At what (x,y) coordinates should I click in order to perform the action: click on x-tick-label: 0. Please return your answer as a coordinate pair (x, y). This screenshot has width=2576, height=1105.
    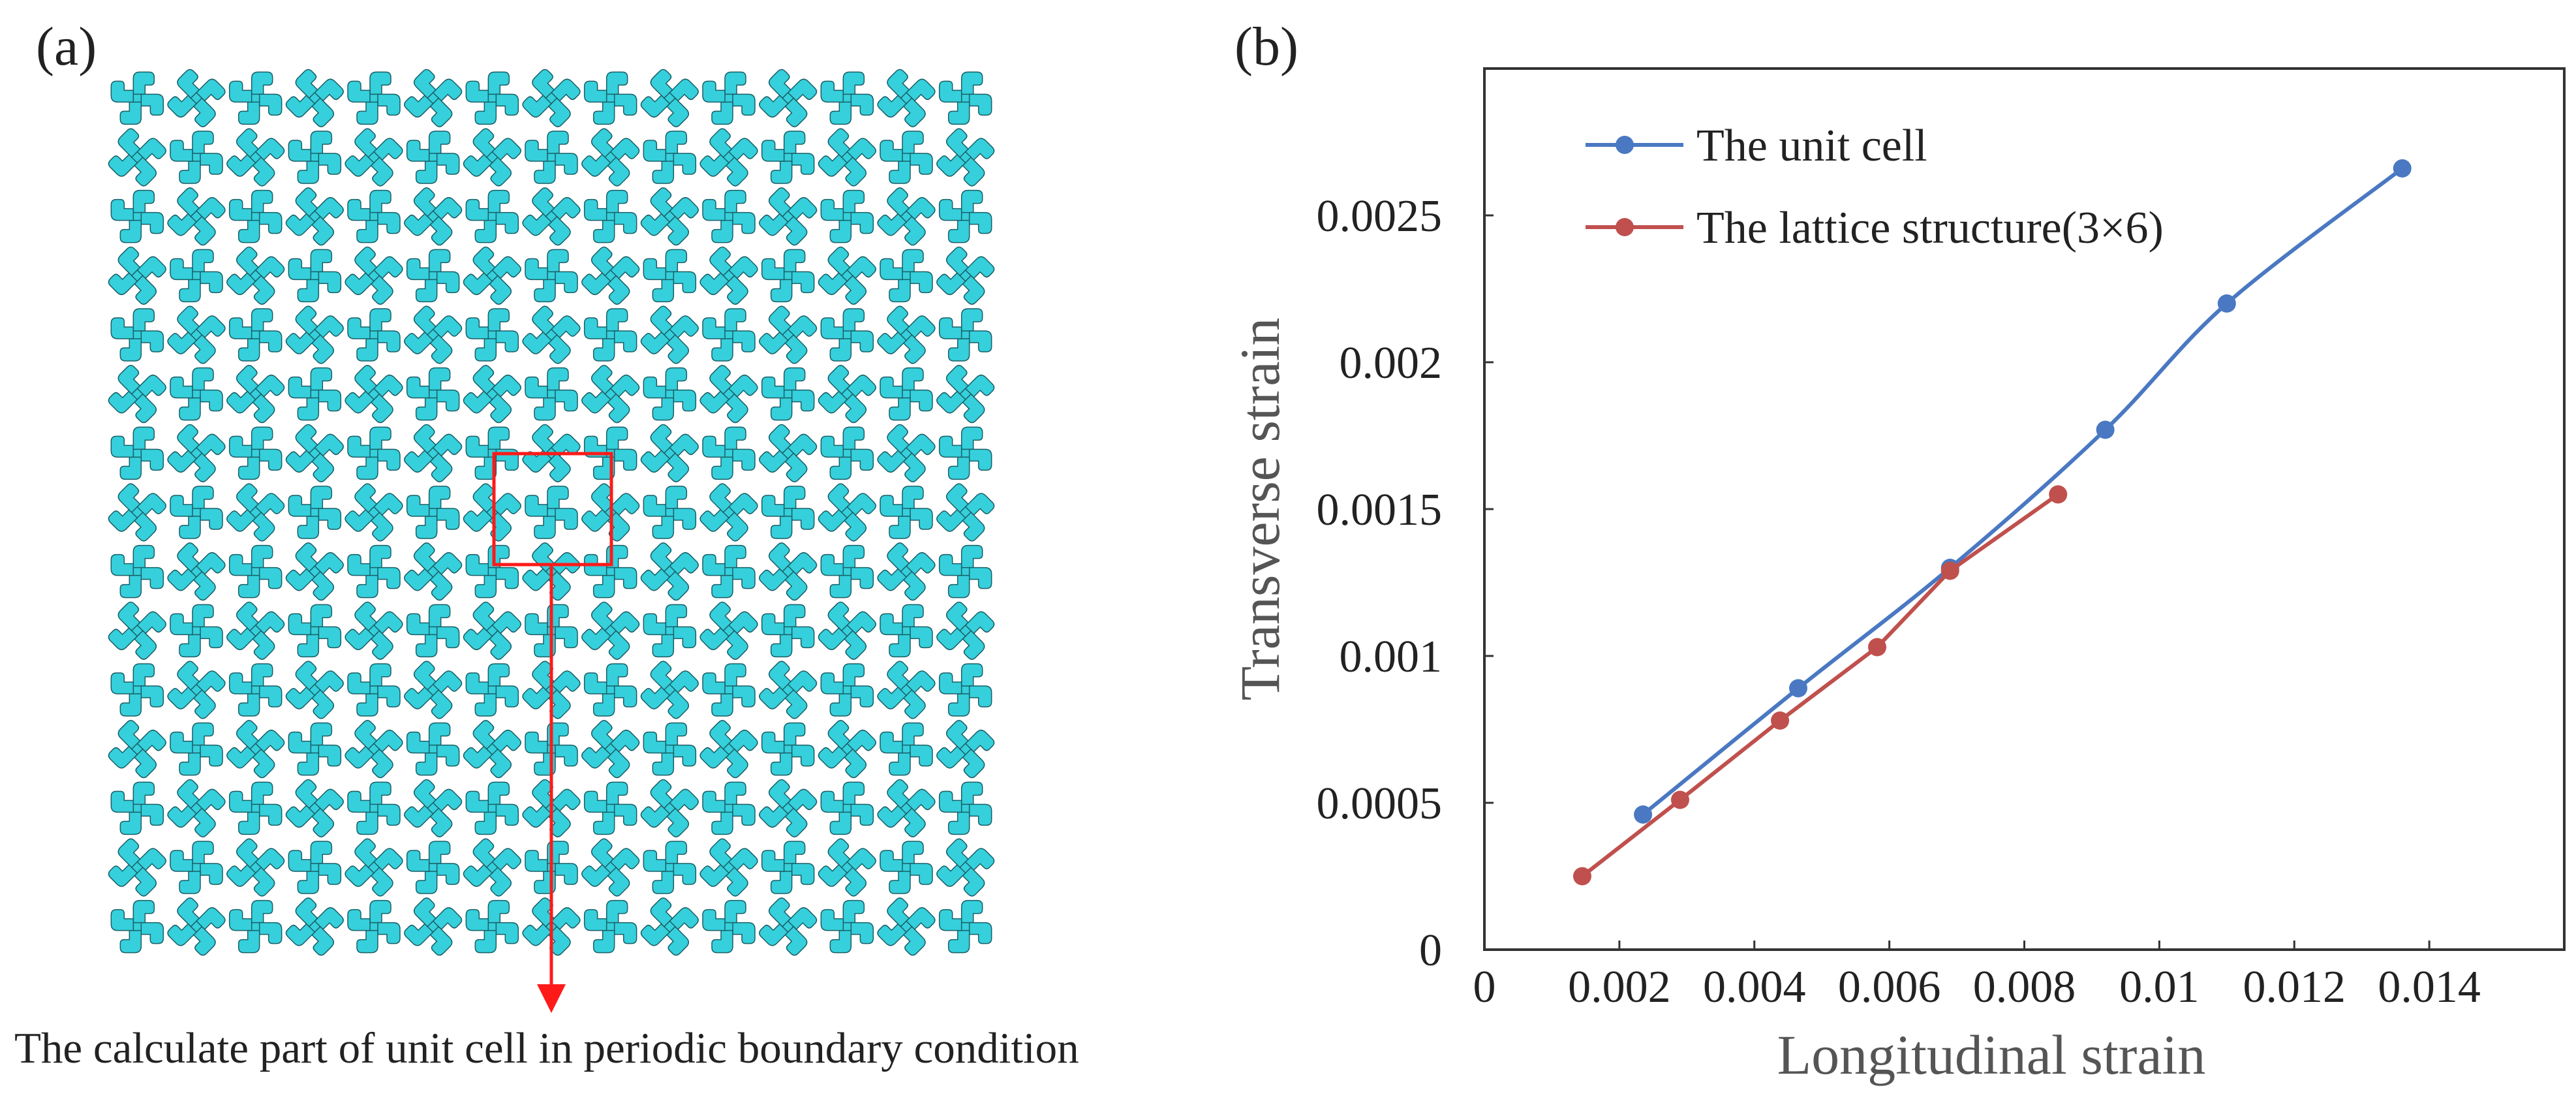
    Looking at the image, I should click on (1484, 987).